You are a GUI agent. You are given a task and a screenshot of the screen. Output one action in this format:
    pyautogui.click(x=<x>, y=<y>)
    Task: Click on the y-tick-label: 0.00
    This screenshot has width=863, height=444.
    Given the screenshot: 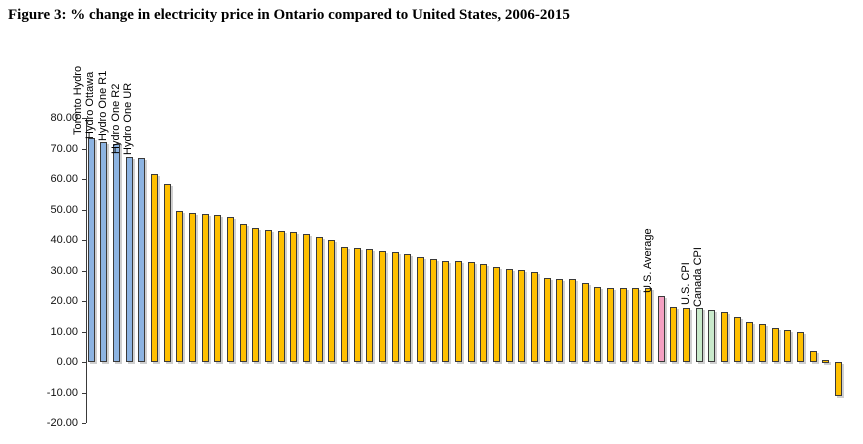 What is the action you would take?
    pyautogui.click(x=67, y=362)
    